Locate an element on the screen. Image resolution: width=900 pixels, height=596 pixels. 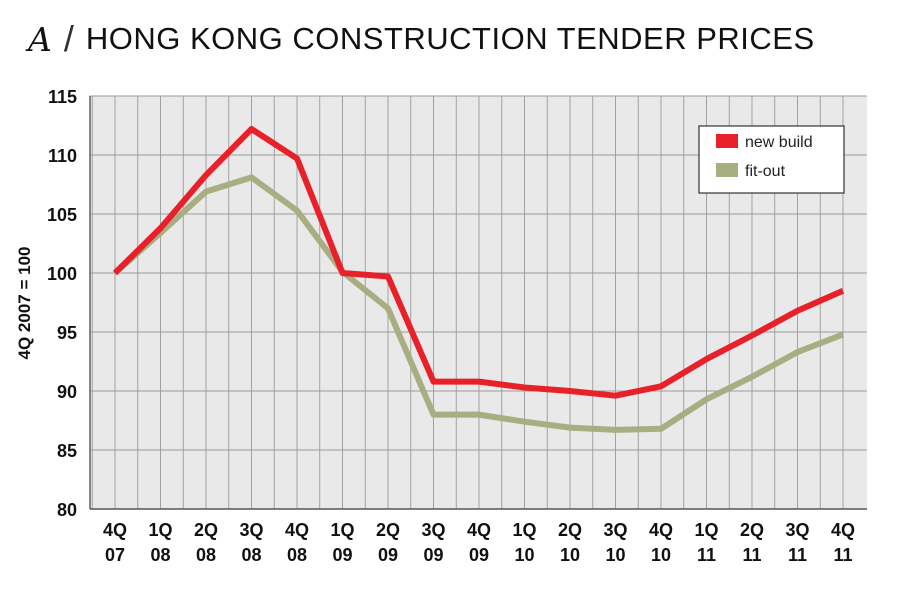
y-tick-label: 115 is located at coordinates (62, 97).